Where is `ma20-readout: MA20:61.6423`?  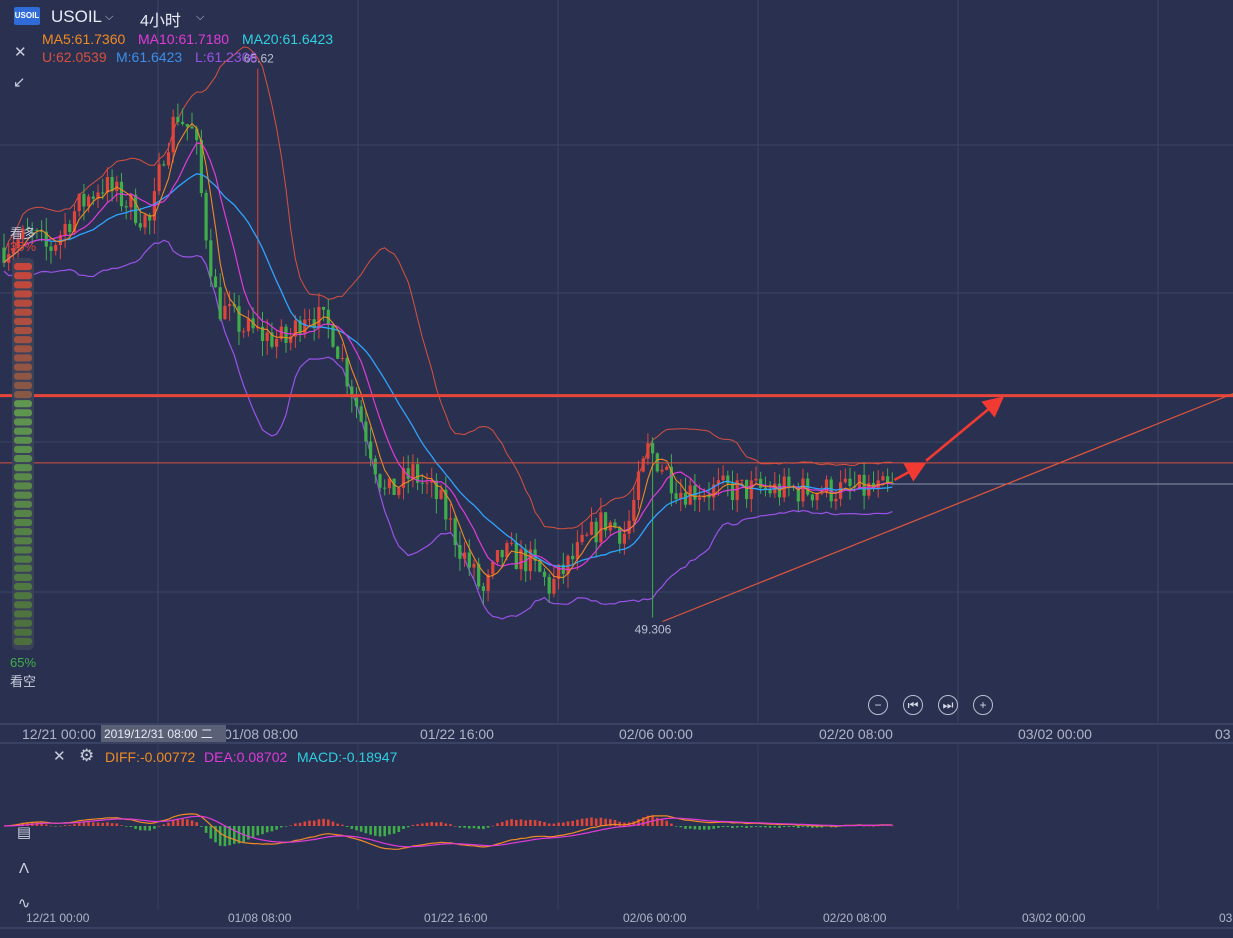 ma20-readout: MA20:61.6423 is located at coordinates (288, 39).